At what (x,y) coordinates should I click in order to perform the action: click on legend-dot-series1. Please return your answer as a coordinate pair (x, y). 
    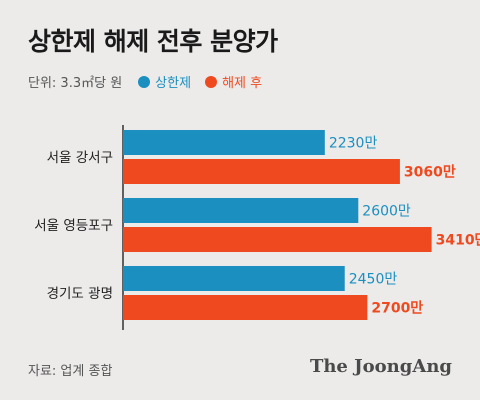
    Looking at the image, I should click on (211, 81).